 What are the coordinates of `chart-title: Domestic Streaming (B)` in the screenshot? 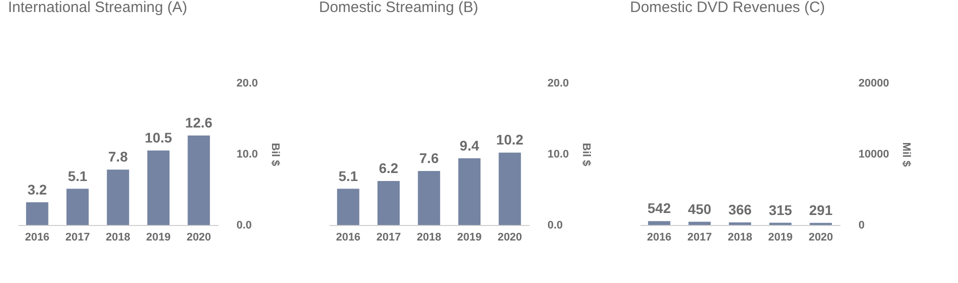 It's located at (398, 8).